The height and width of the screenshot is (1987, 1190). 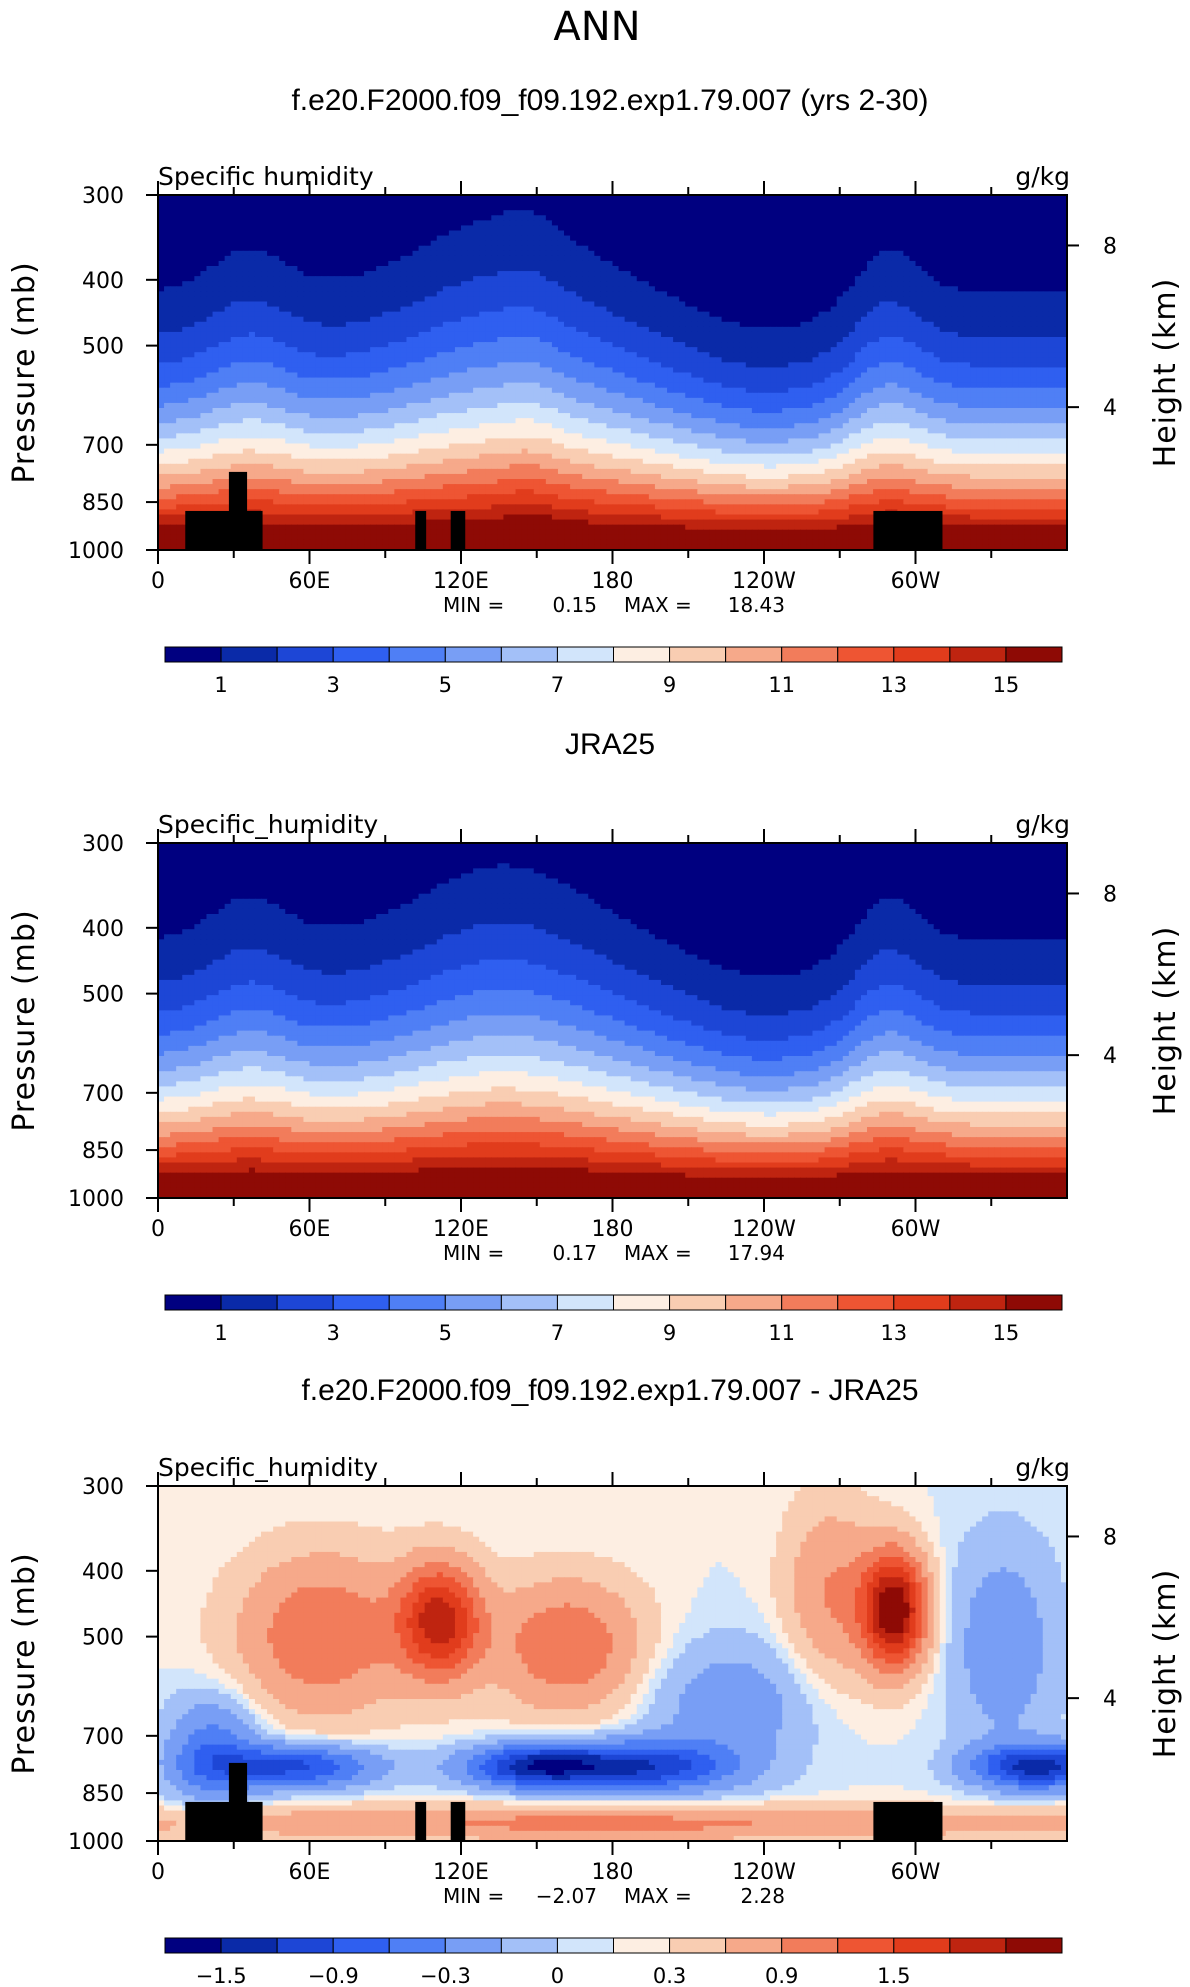 What do you see at coordinates (574, 605) in the screenshot?
I see `min-value: 0.15` at bounding box center [574, 605].